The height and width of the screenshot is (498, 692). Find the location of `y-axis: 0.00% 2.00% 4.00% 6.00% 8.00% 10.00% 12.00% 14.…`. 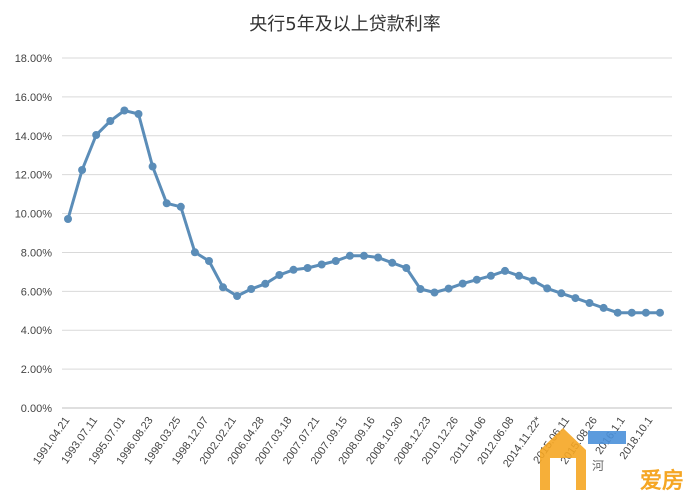

y-axis: 0.00% 2.00% 4.00% 6.00% 8.00% 10.00% 12.00% 14.… is located at coordinates (34, 234).